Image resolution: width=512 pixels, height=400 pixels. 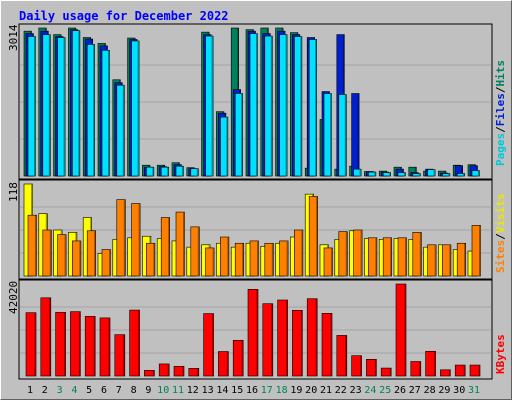 I want to click on legend-visits: Visits, so click(x=500, y=214).